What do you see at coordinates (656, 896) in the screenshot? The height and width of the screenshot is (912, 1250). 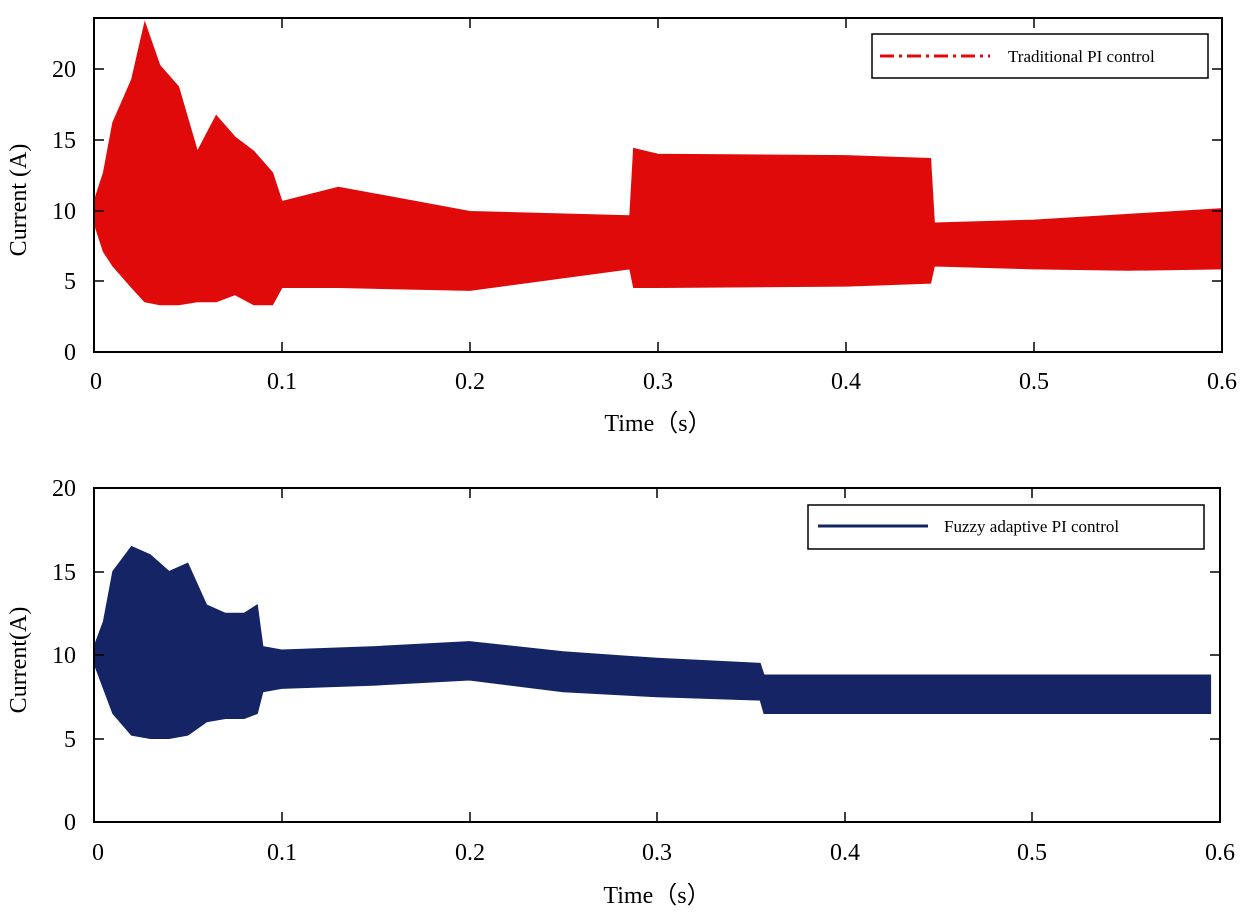 I see `bottom-x-axis-title: Time（s）` at bounding box center [656, 896].